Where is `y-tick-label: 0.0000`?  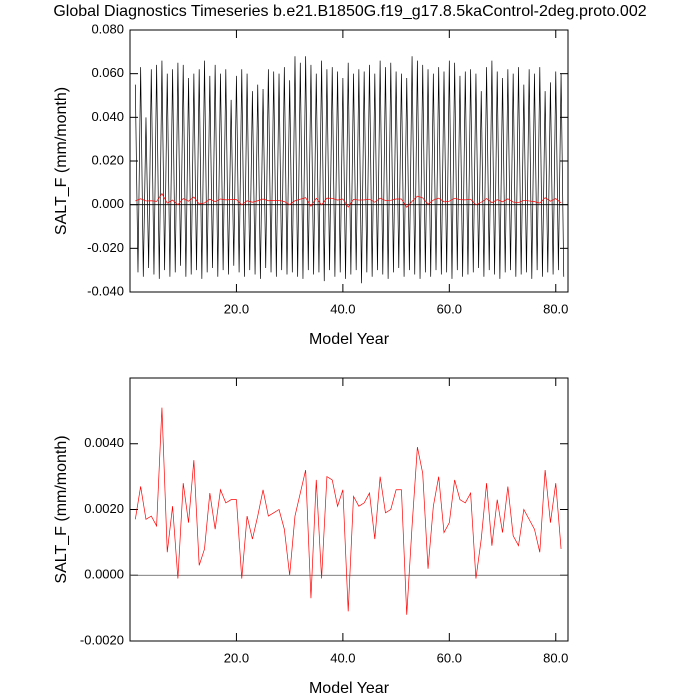 y-tick-label: 0.0000 is located at coordinates (104, 574).